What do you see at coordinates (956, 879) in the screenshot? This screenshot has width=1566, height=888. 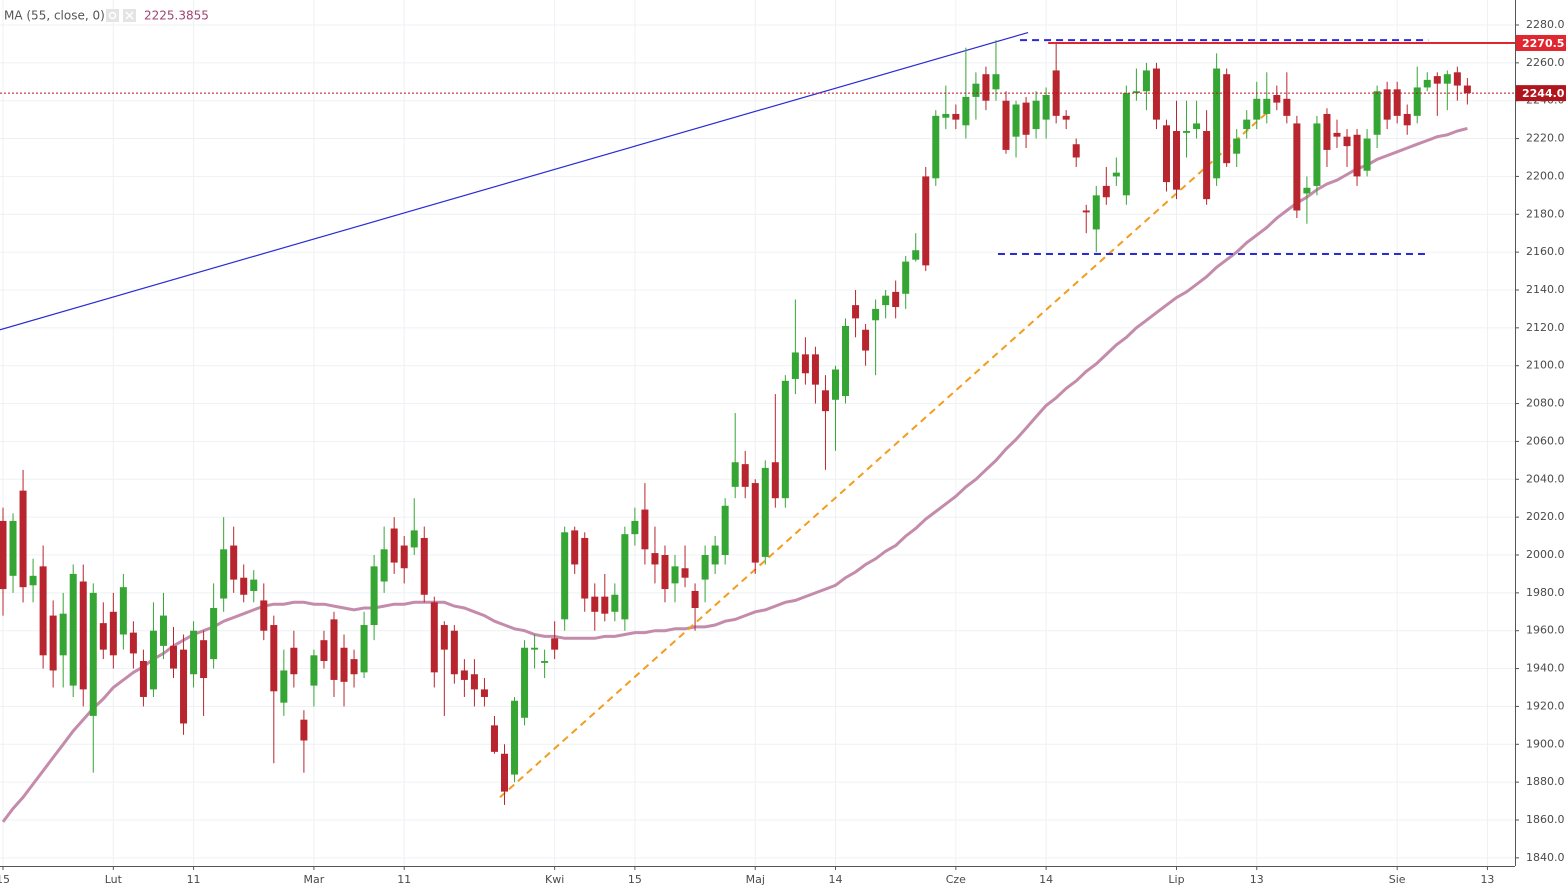 I see `x-tick-label: Cze` at bounding box center [956, 879].